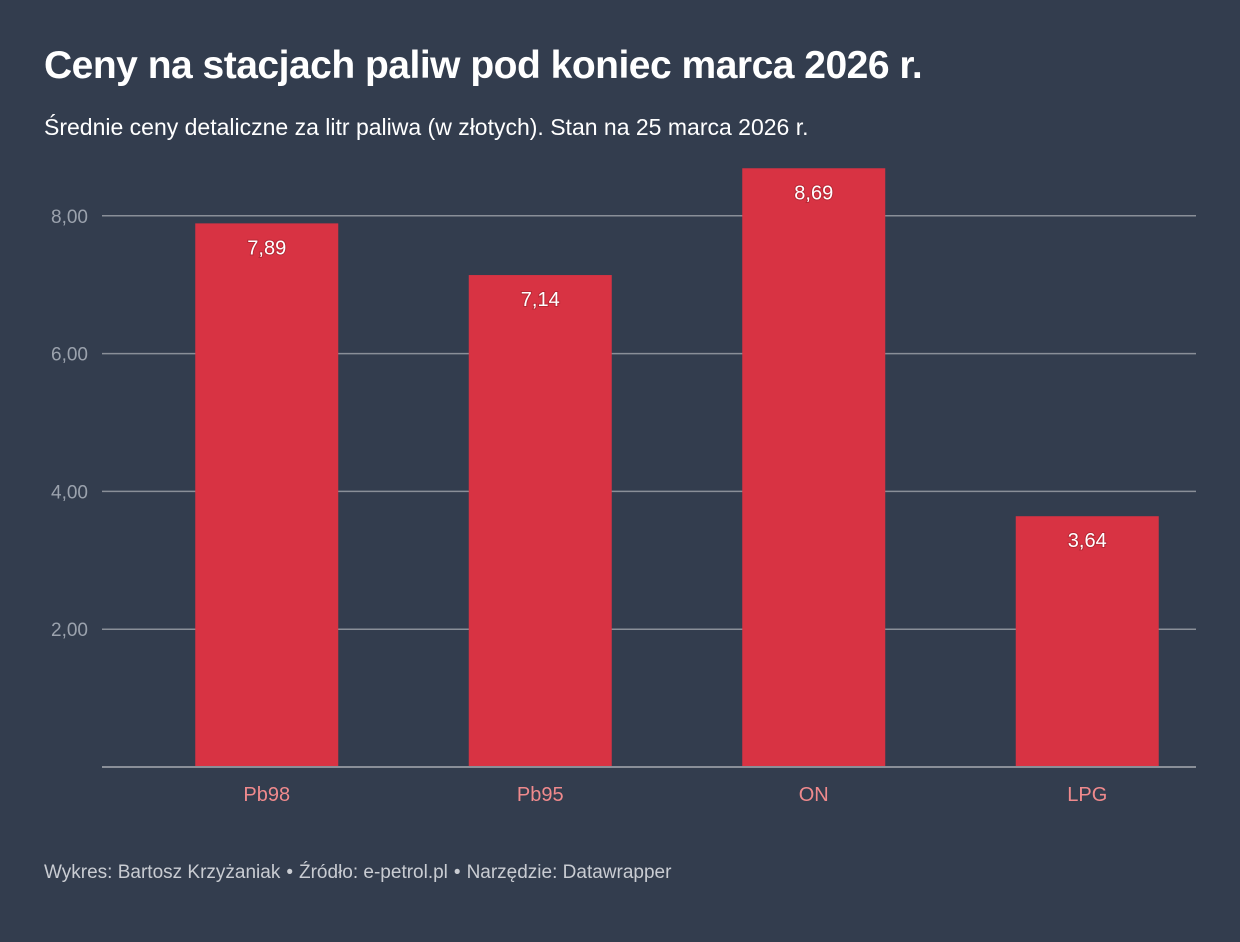  I want to click on data-label: 7,14, so click(540, 300).